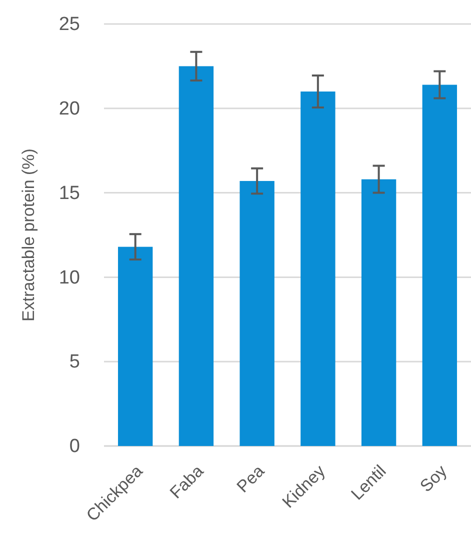 The width and height of the screenshot is (471, 554). I want to click on y-tick-label: 20, so click(69, 109).